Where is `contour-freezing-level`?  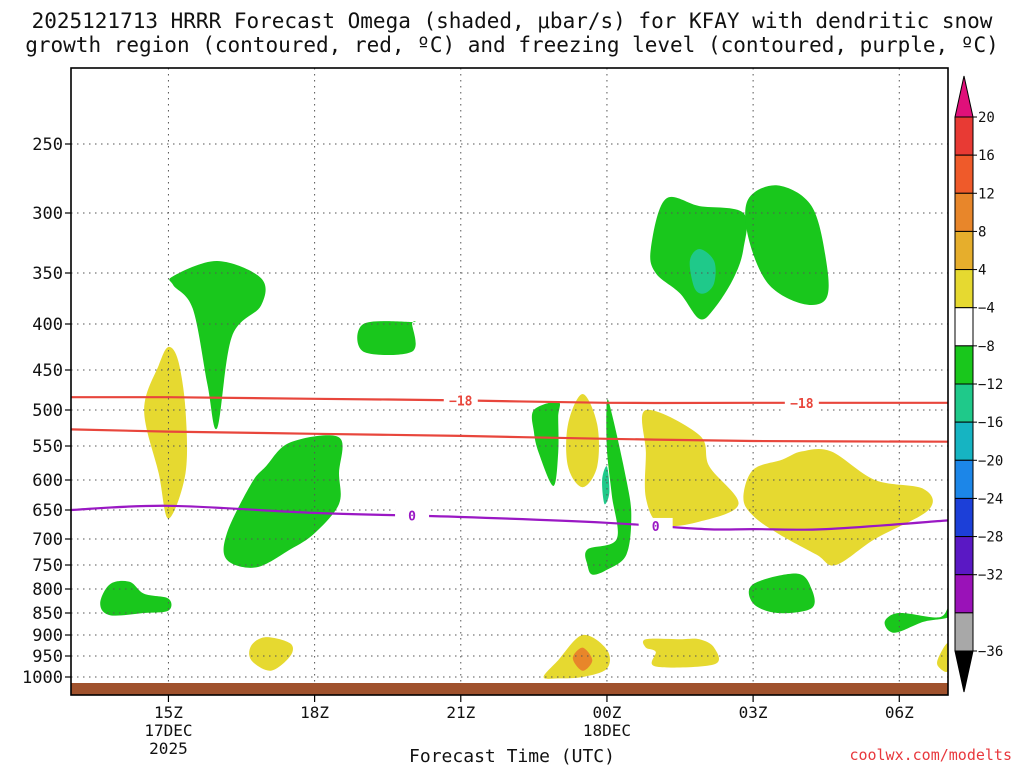 contour-freezing-level is located at coordinates (509, 517).